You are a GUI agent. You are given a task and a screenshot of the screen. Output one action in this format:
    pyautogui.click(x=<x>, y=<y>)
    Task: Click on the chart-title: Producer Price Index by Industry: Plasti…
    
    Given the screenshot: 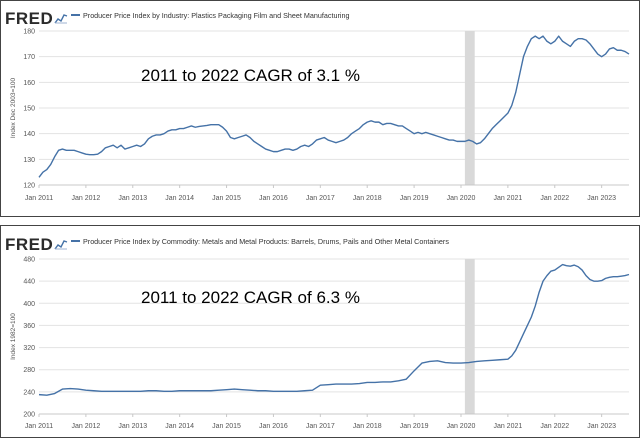 What is the action you would take?
    pyautogui.click(x=216, y=15)
    